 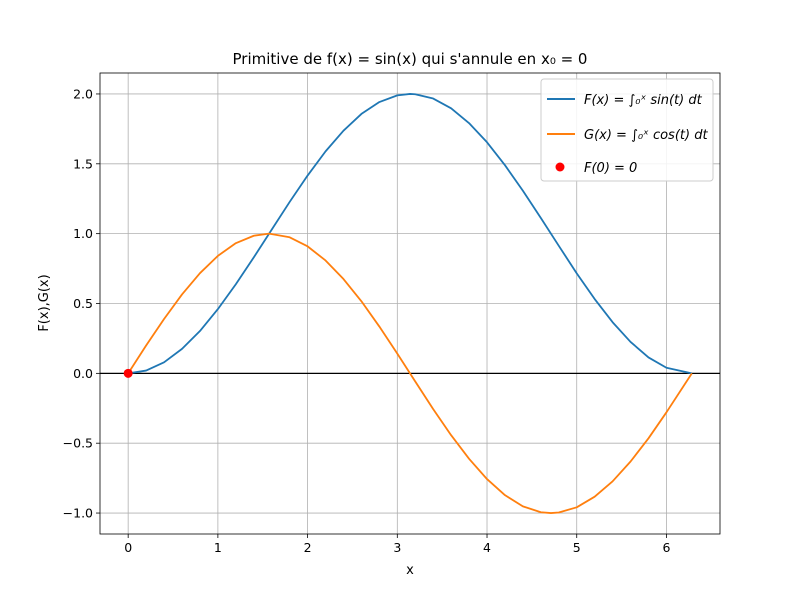 What do you see at coordinates (78, 443) in the screenshot?
I see `y-tick-label: −0.5` at bounding box center [78, 443].